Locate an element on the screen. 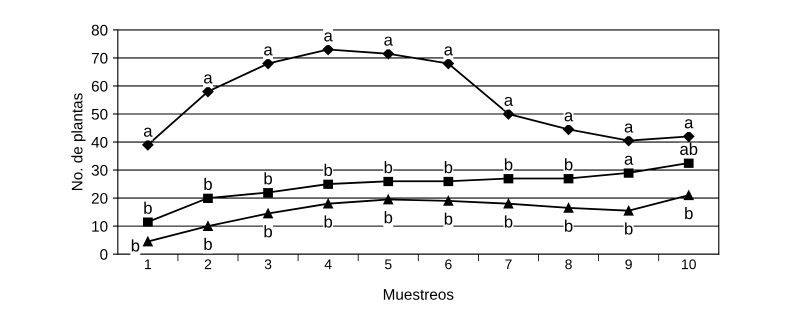  y-tick-label: 10 is located at coordinates (100, 226).